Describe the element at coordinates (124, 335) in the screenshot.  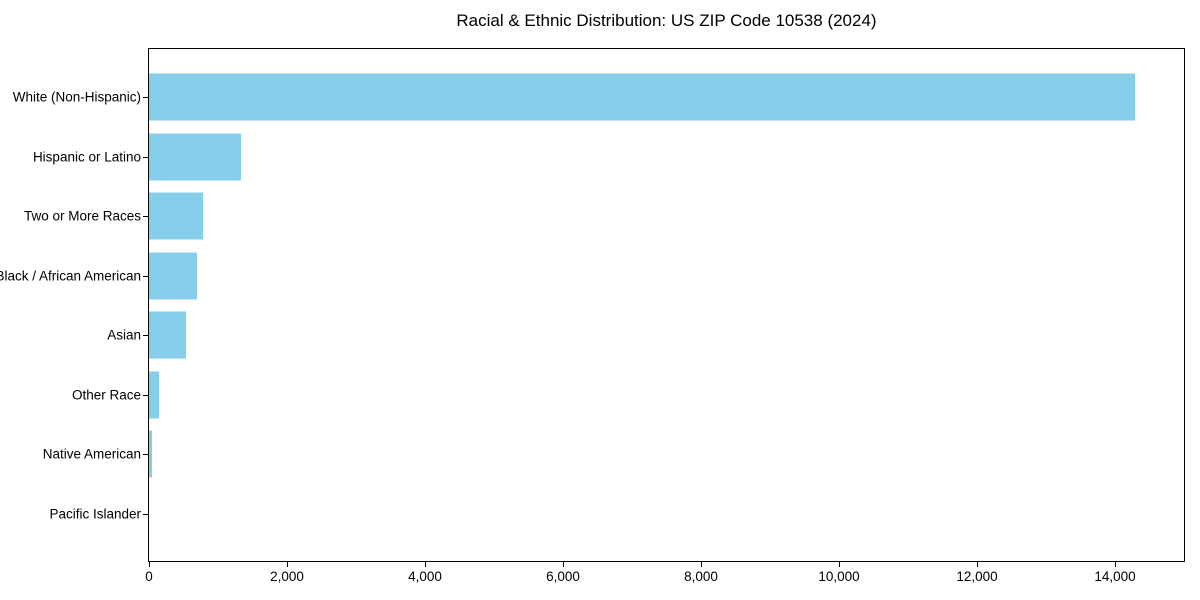
I see `y-axis-label: Asian` at that location.